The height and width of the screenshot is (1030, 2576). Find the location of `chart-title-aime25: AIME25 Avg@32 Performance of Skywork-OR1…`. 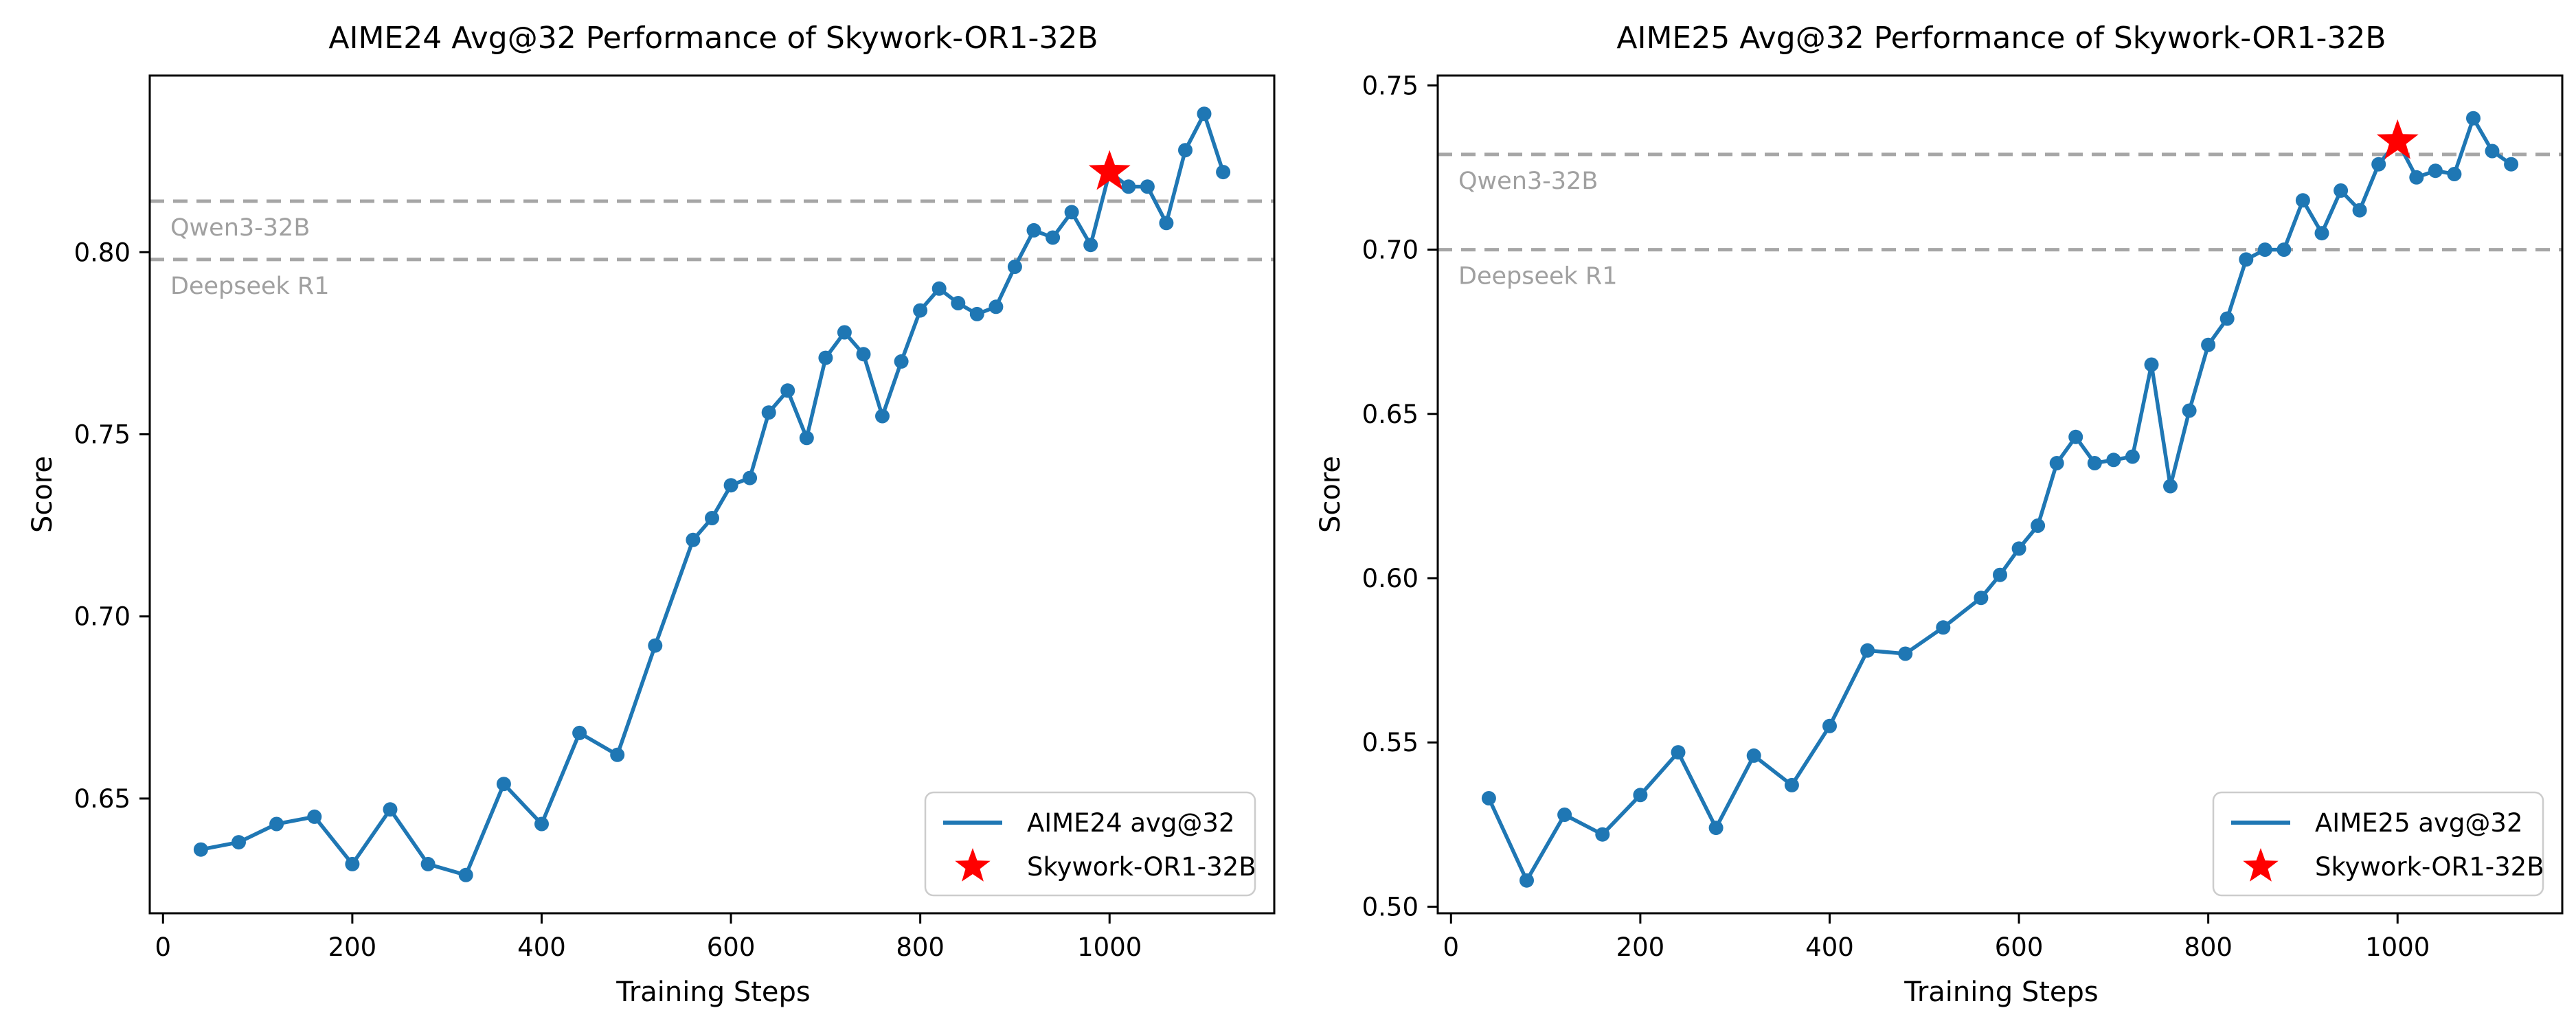

chart-title-aime25: AIME25 Avg@32 Performance of Skywork-OR1… is located at coordinates (2001, 38).